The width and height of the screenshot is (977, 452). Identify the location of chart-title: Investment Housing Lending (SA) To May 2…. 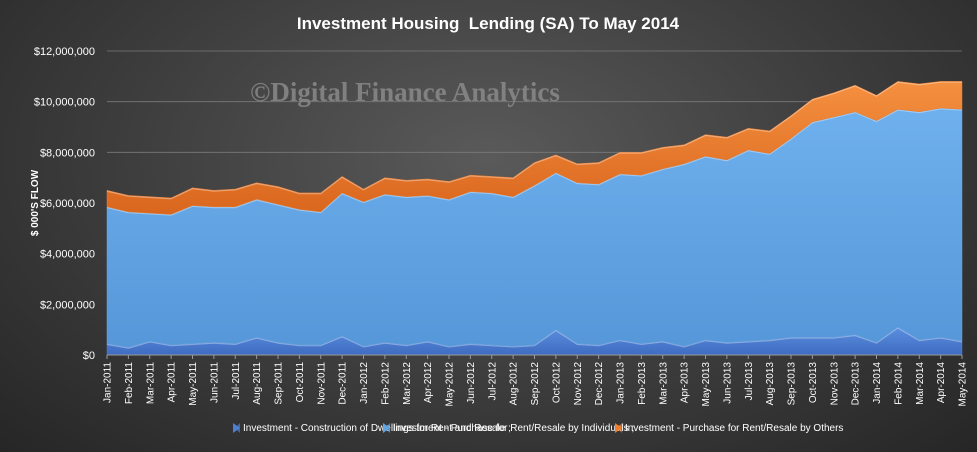
(488, 23).